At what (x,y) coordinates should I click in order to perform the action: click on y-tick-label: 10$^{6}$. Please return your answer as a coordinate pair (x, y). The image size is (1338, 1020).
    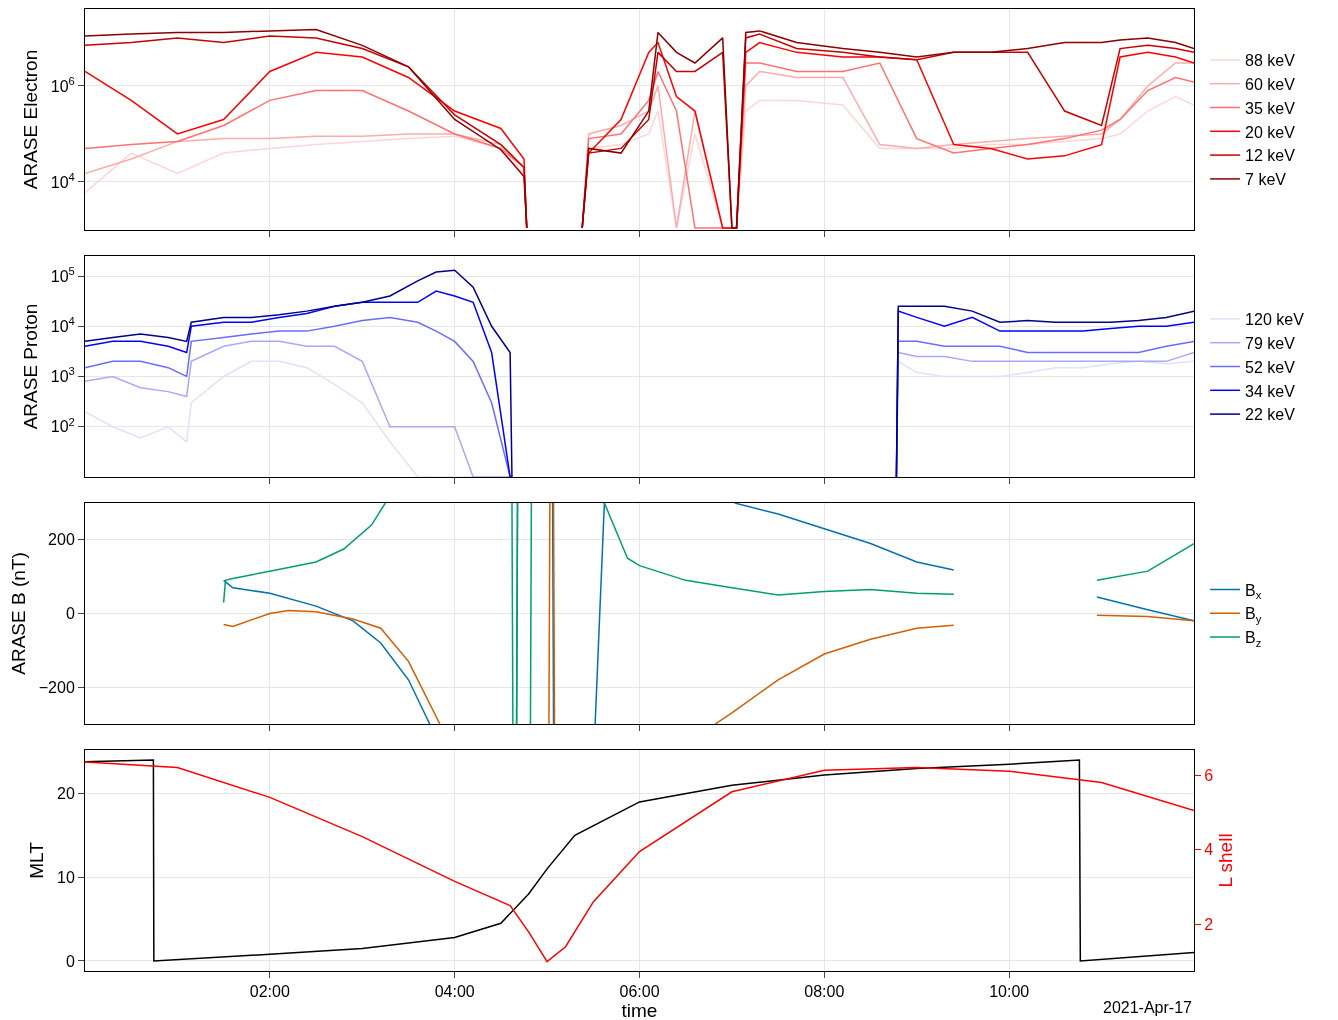
    Looking at the image, I should click on (62, 84).